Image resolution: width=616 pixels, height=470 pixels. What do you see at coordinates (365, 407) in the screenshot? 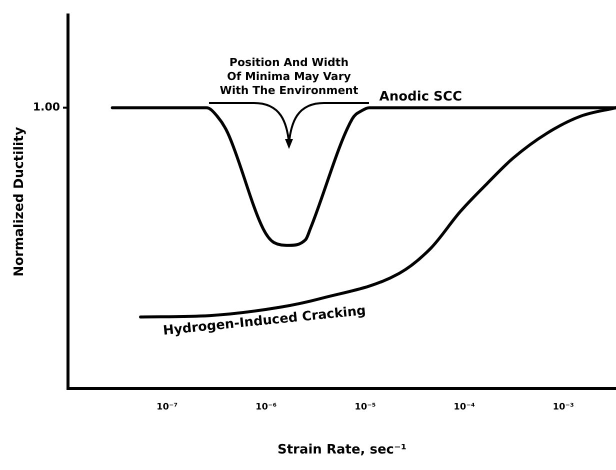
I see `x-tick-label: 10⁻⁵` at bounding box center [365, 407].